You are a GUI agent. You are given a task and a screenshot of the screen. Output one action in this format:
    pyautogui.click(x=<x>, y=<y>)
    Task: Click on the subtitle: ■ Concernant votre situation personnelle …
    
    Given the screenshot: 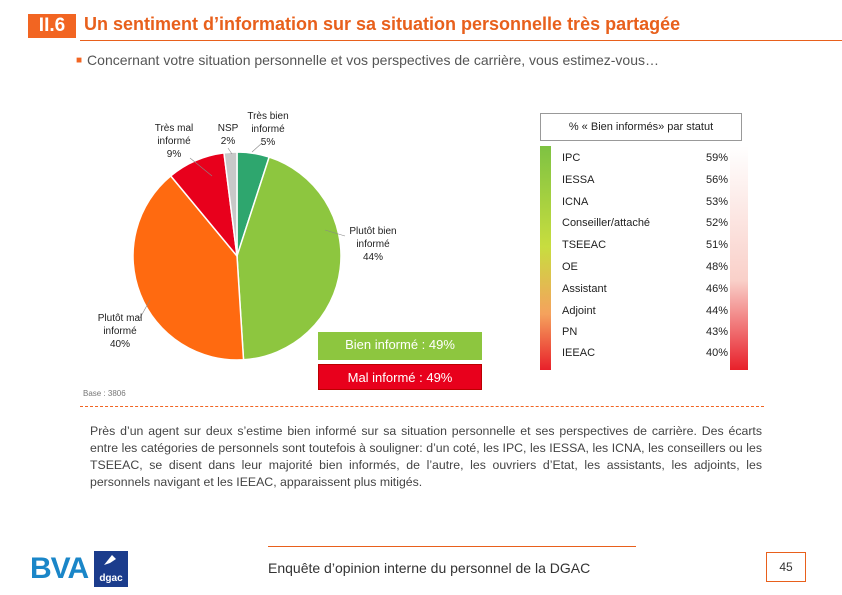 What is the action you would take?
    pyautogui.click(x=367, y=60)
    